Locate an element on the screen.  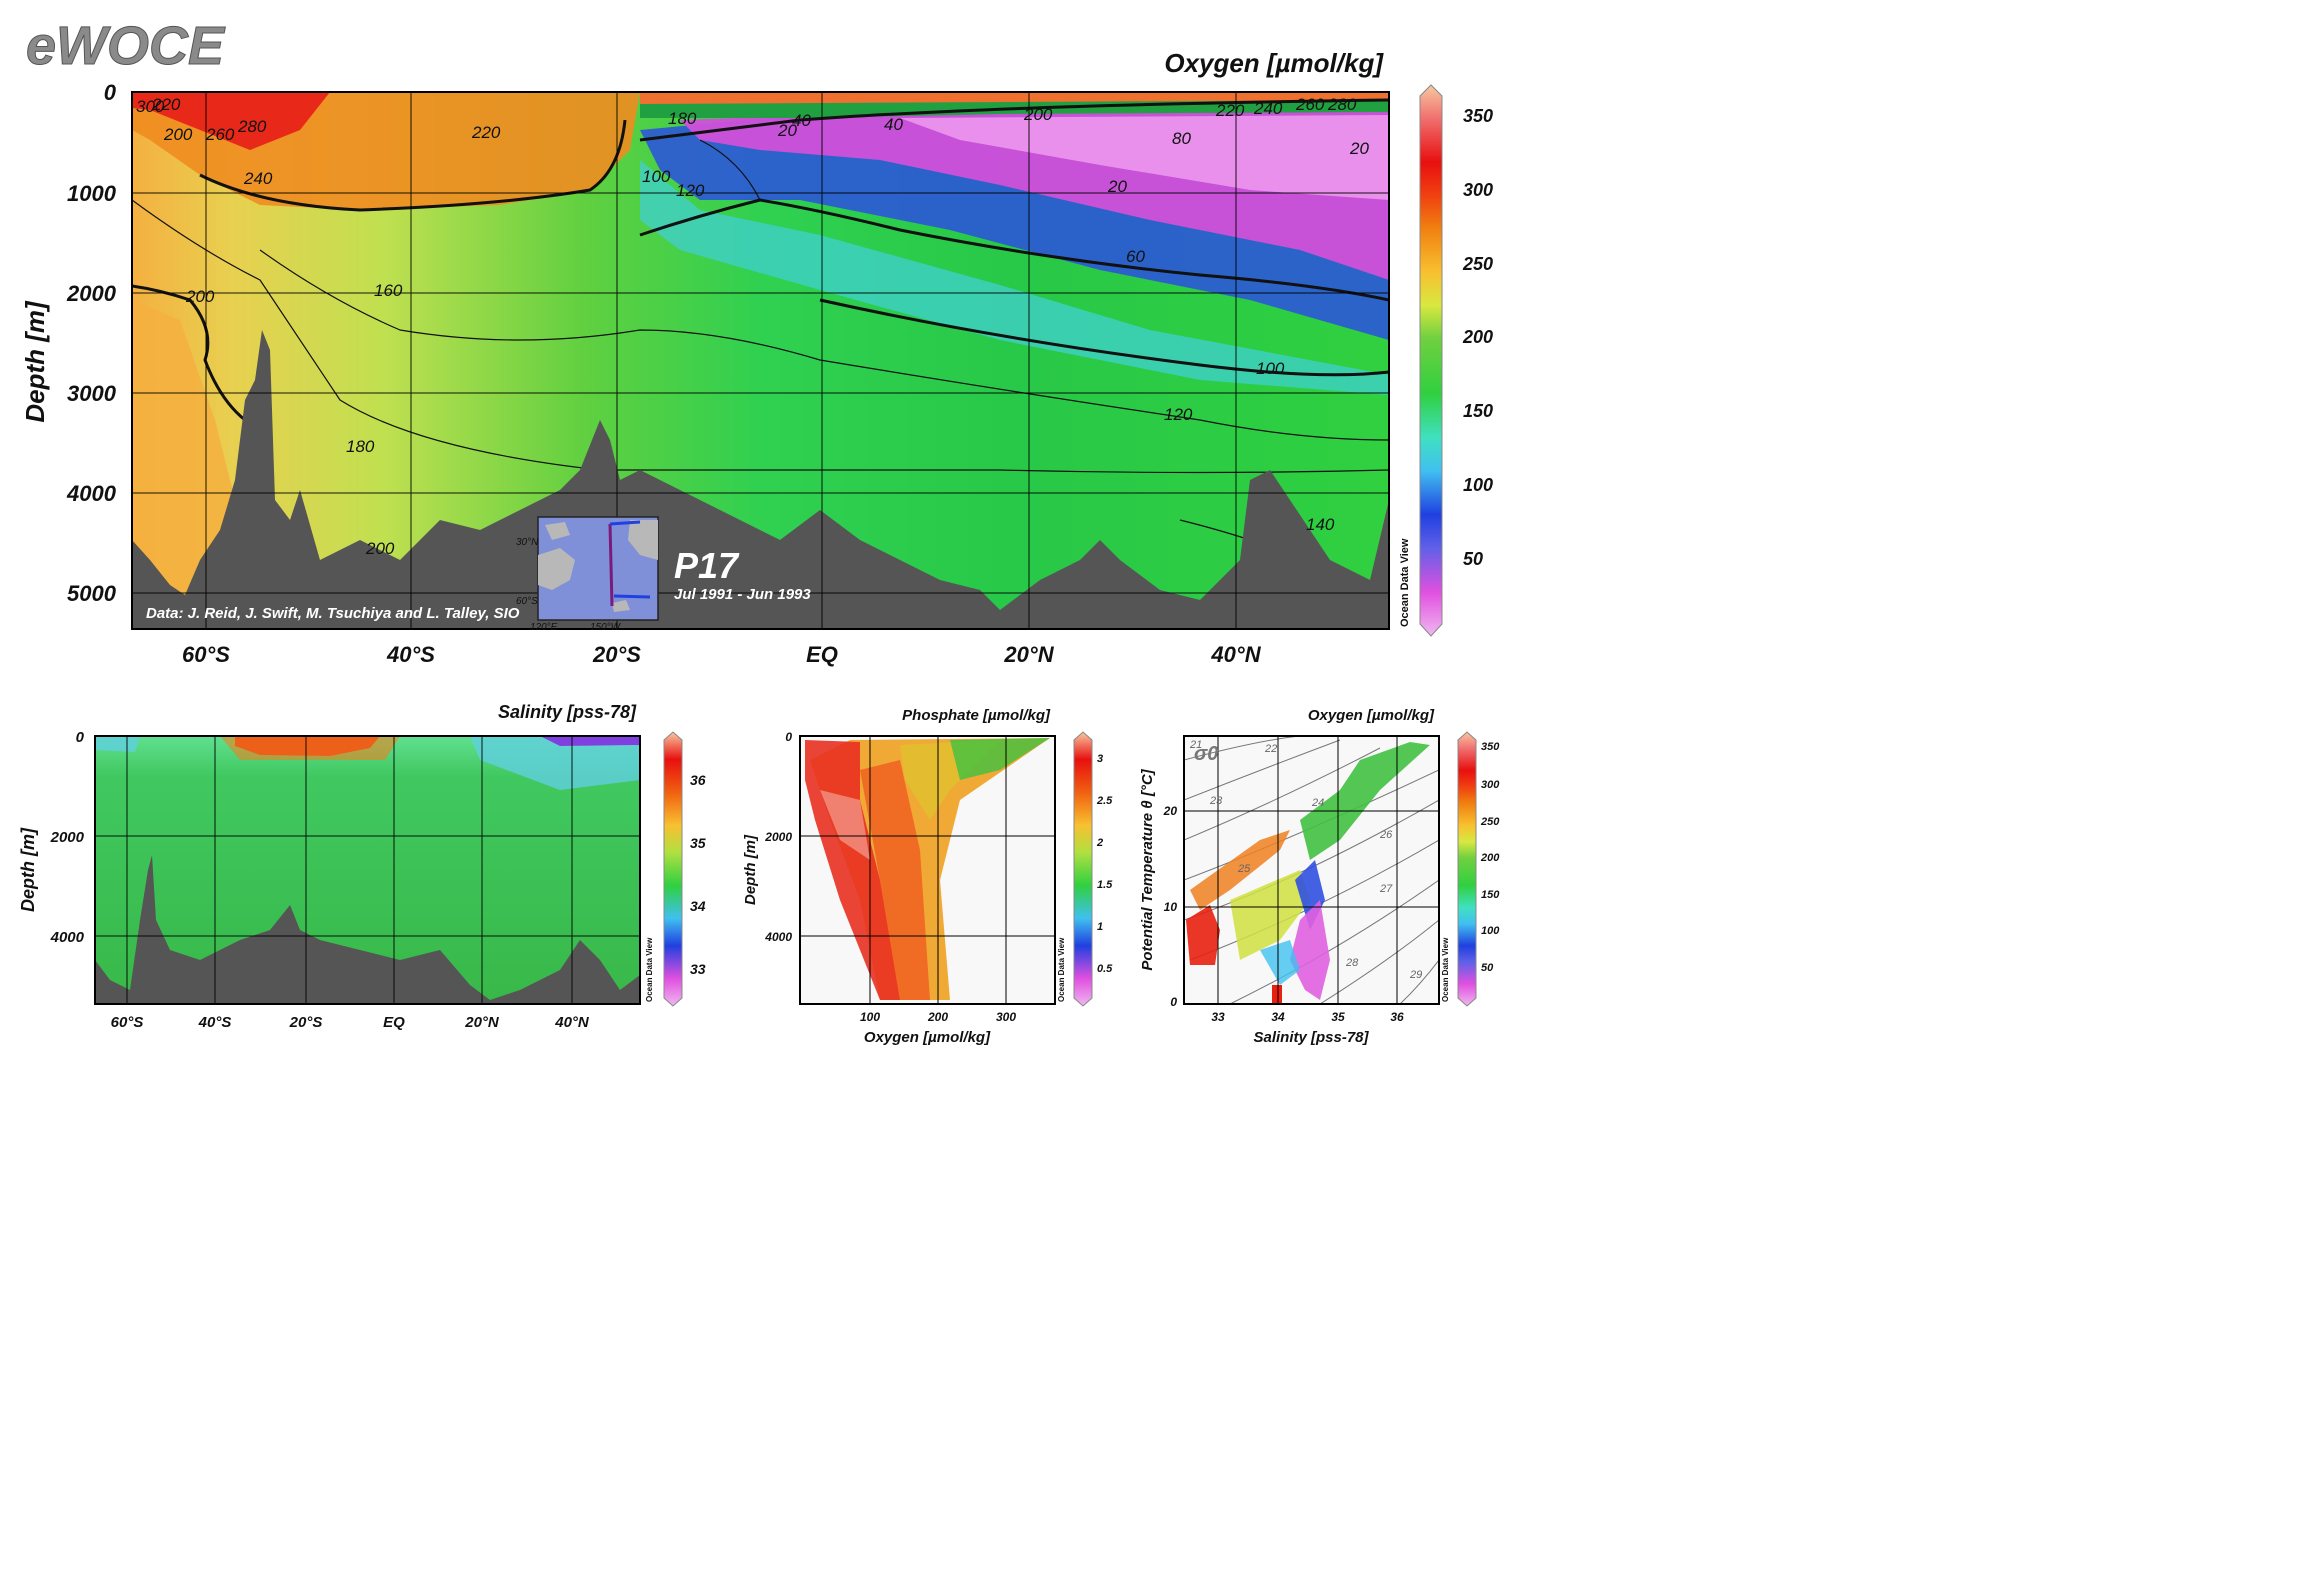
ytick-label: 1000 is located at coordinates (92, 193).